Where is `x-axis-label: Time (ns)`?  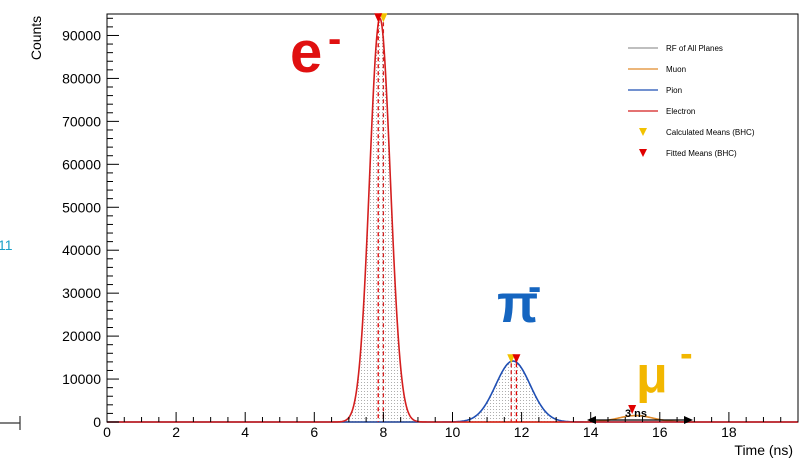
x-axis-label: Time (ns) is located at coordinates (763, 450).